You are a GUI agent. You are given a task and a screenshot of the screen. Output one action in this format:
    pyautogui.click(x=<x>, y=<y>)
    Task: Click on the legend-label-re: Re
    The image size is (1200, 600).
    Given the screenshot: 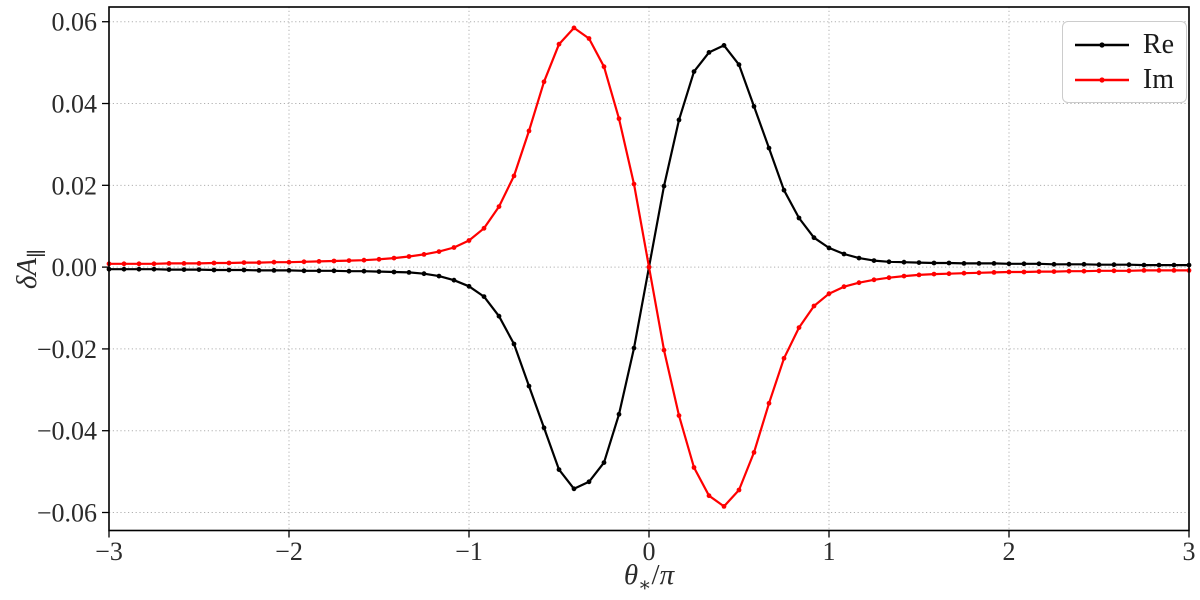 What is the action you would take?
    pyautogui.click(x=1158, y=44)
    